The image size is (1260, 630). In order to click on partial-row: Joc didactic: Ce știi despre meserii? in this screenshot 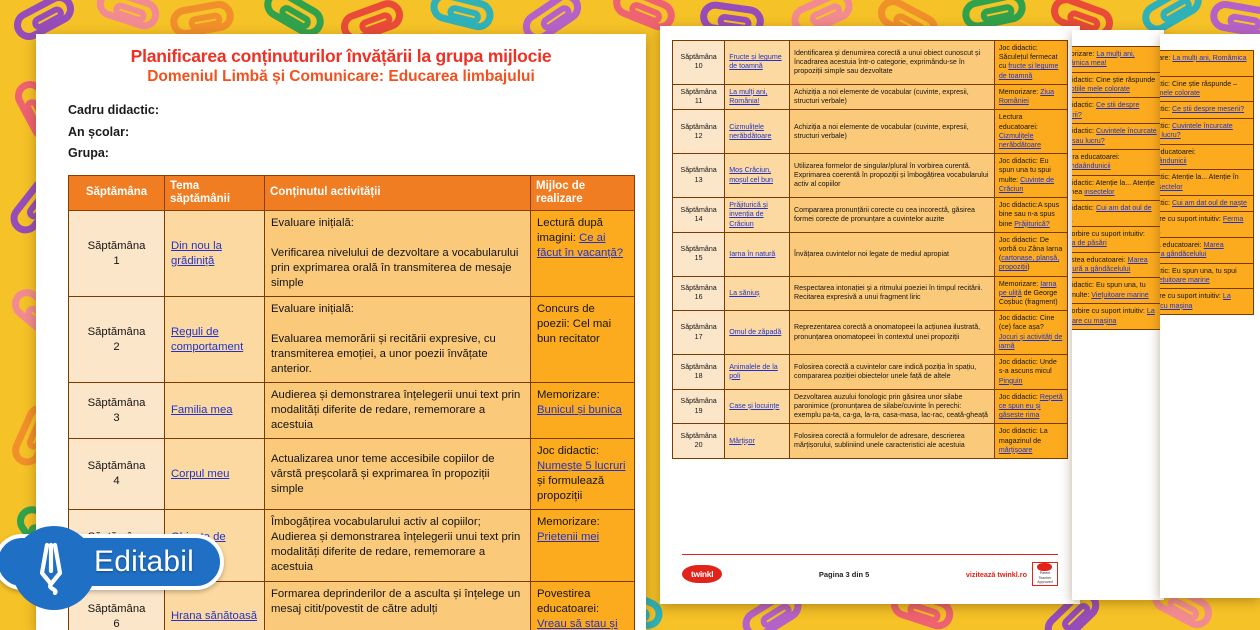, I will do `click(1118, 111)`.